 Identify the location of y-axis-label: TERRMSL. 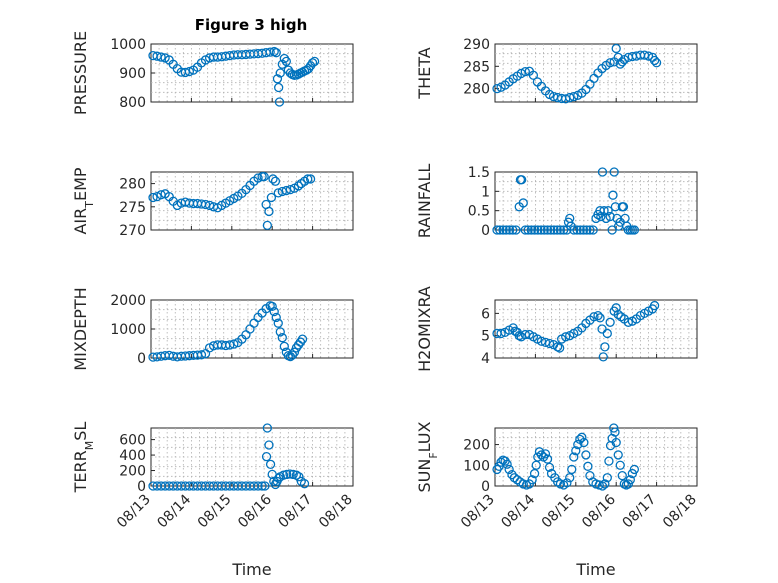
(83, 458).